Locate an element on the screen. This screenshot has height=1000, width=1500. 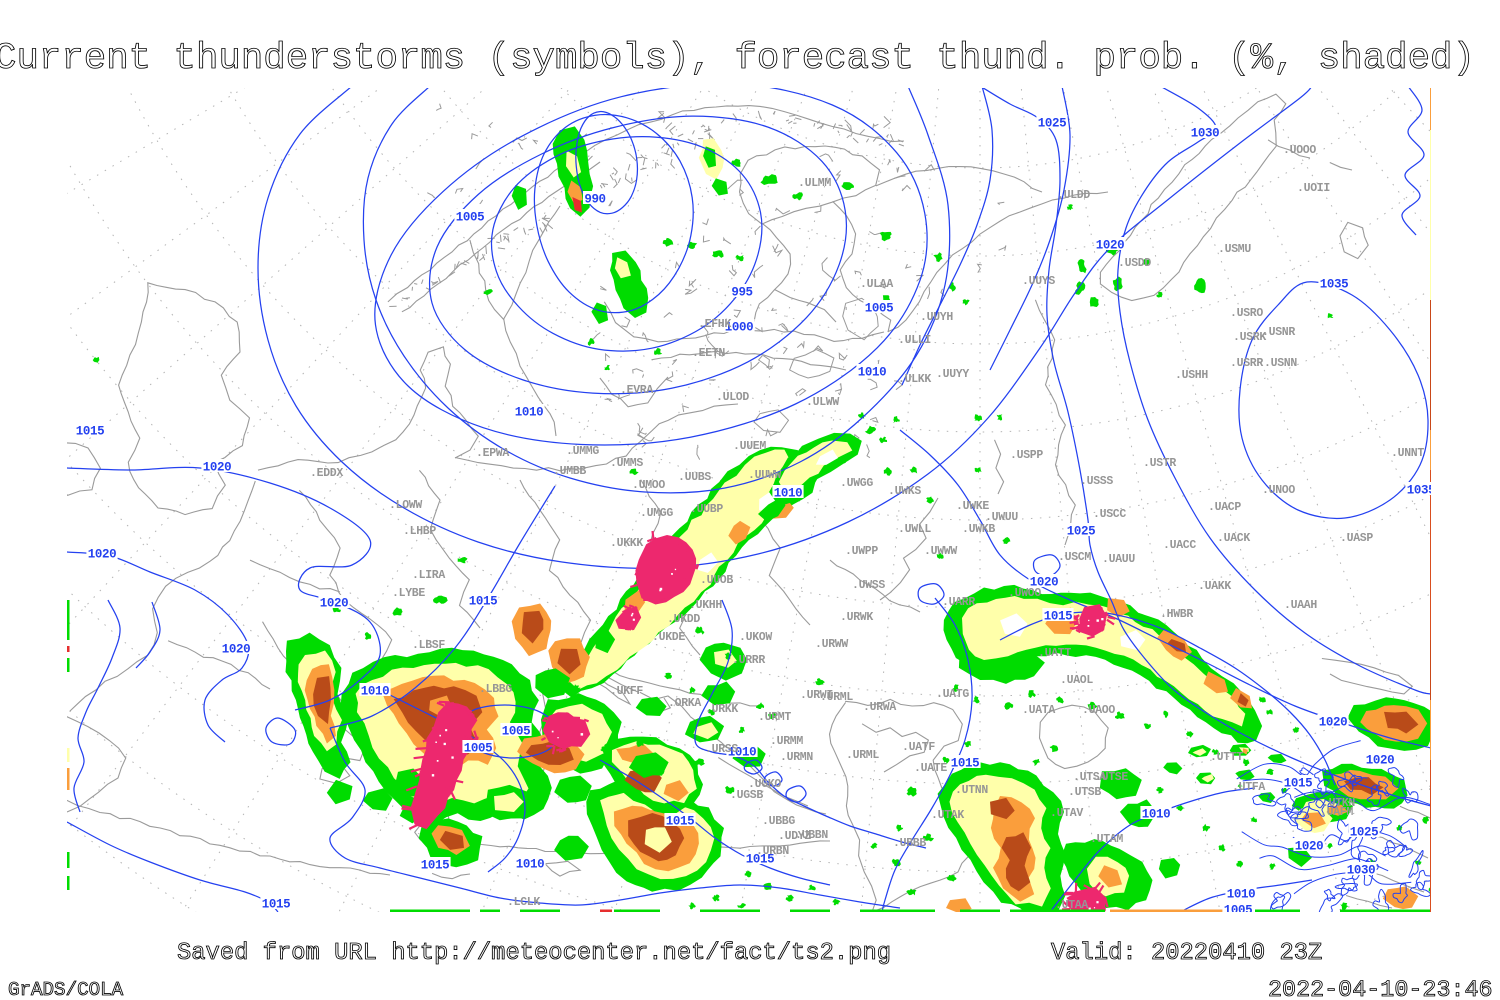
svg-text: .UKHH is located at coordinates (705, 605).